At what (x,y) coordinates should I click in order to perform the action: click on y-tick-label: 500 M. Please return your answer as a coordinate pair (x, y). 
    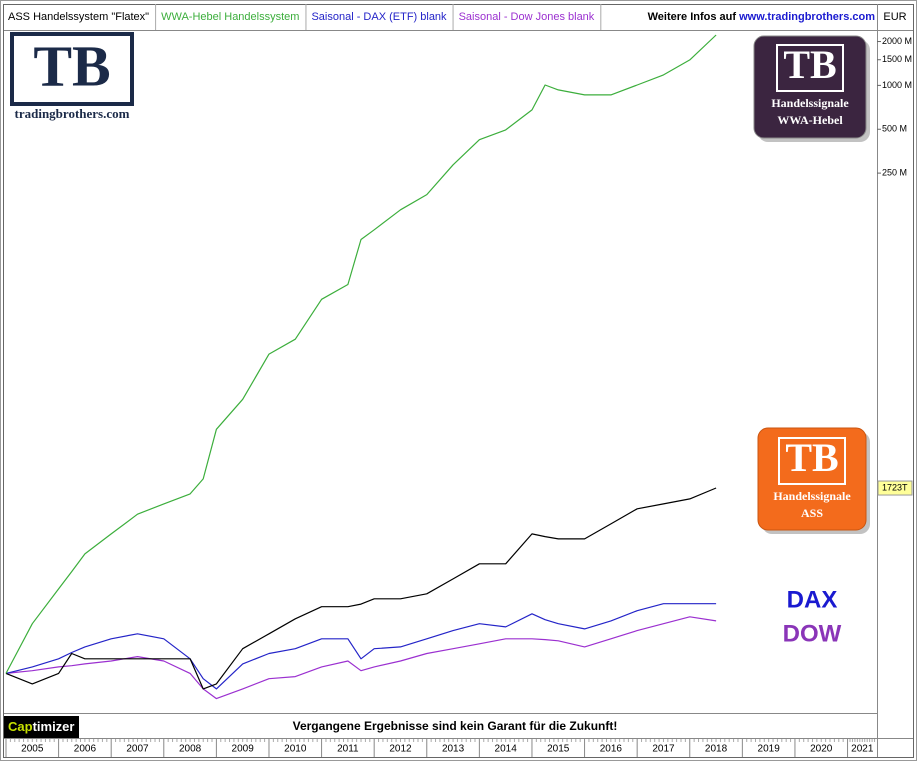
    Looking at the image, I should click on (894, 129).